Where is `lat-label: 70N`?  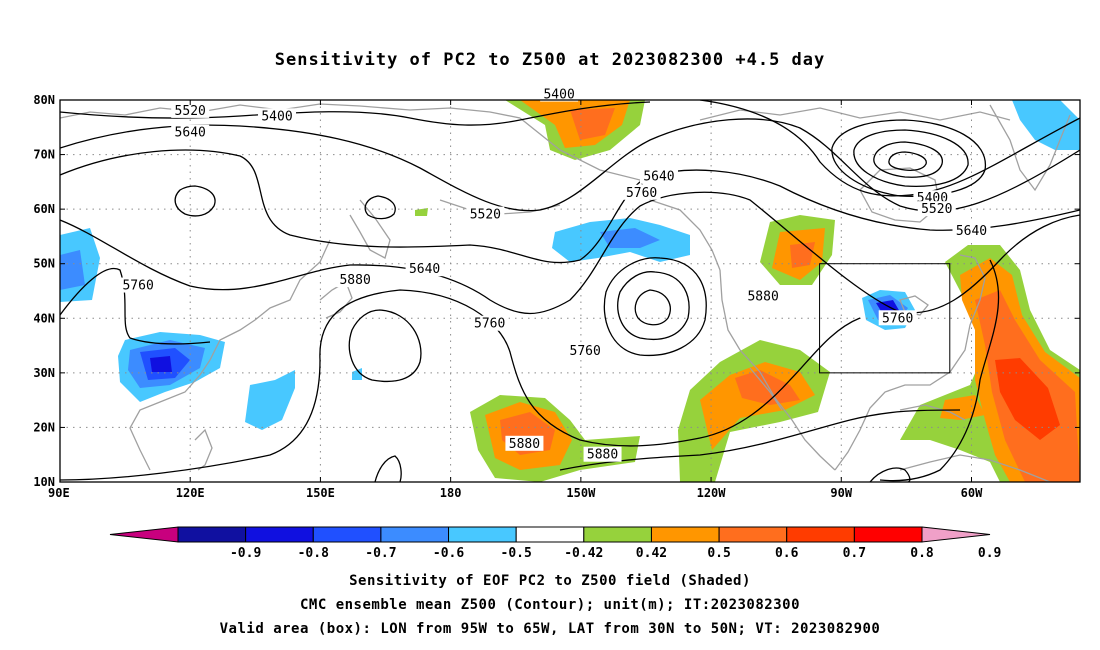
lat-label: 70N is located at coordinates (44, 155).